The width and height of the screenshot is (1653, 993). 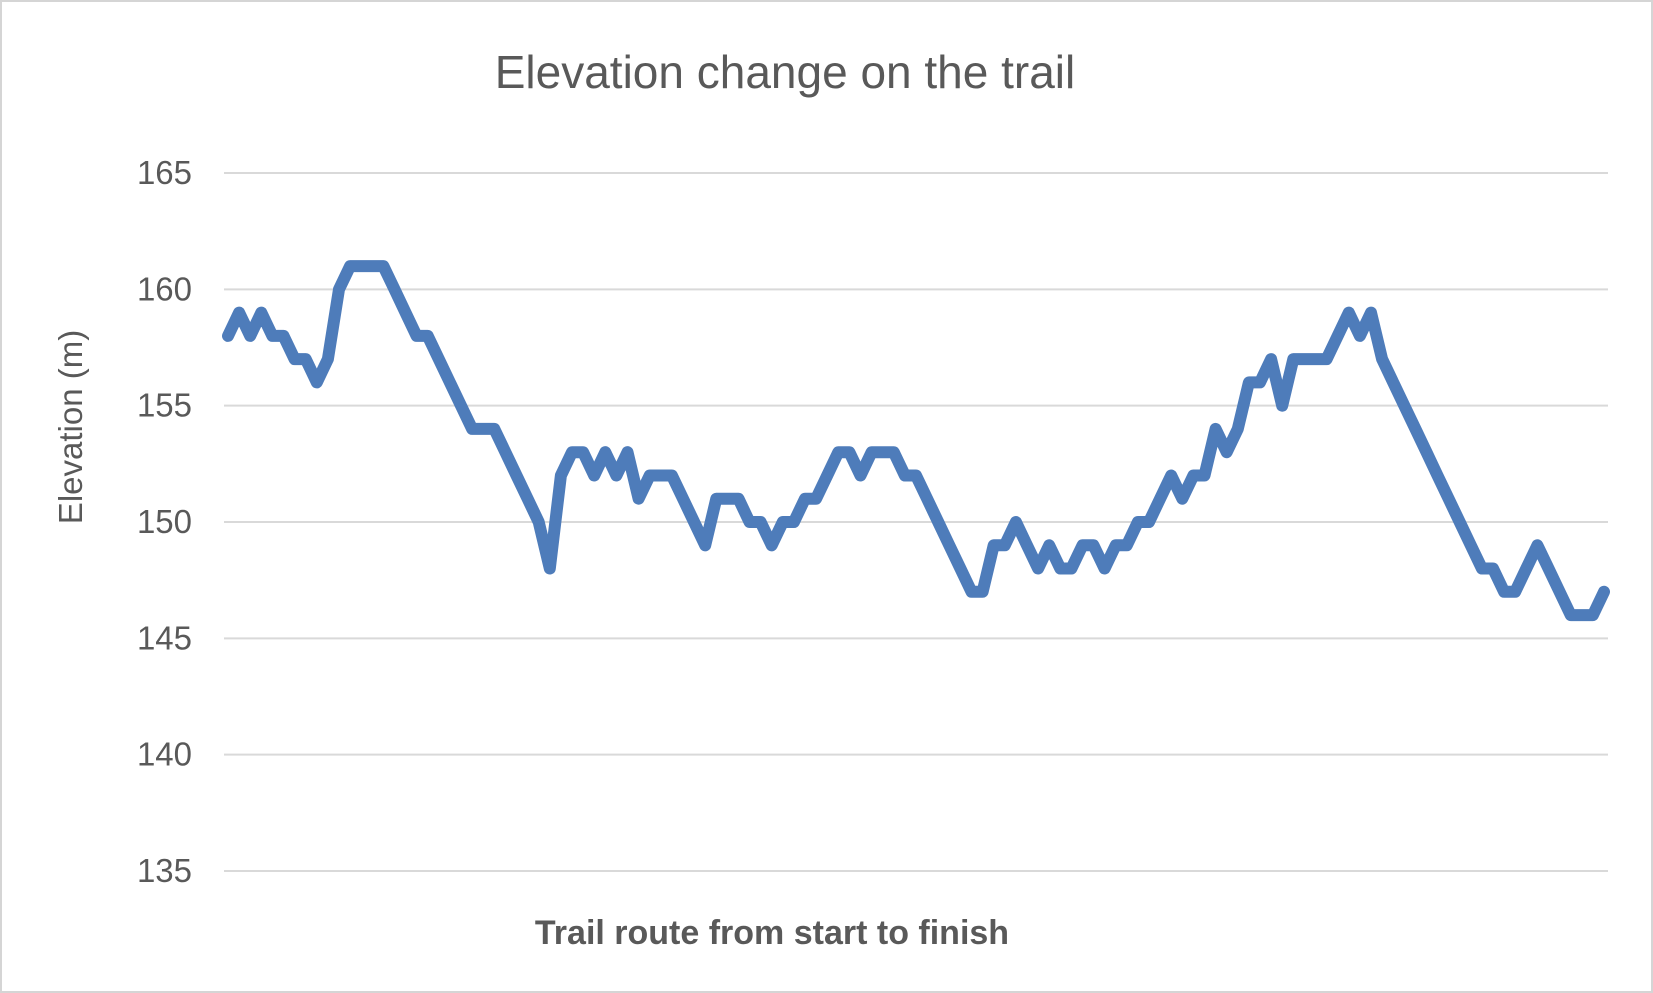 I want to click on y-tick-label: 140, so click(x=164, y=754).